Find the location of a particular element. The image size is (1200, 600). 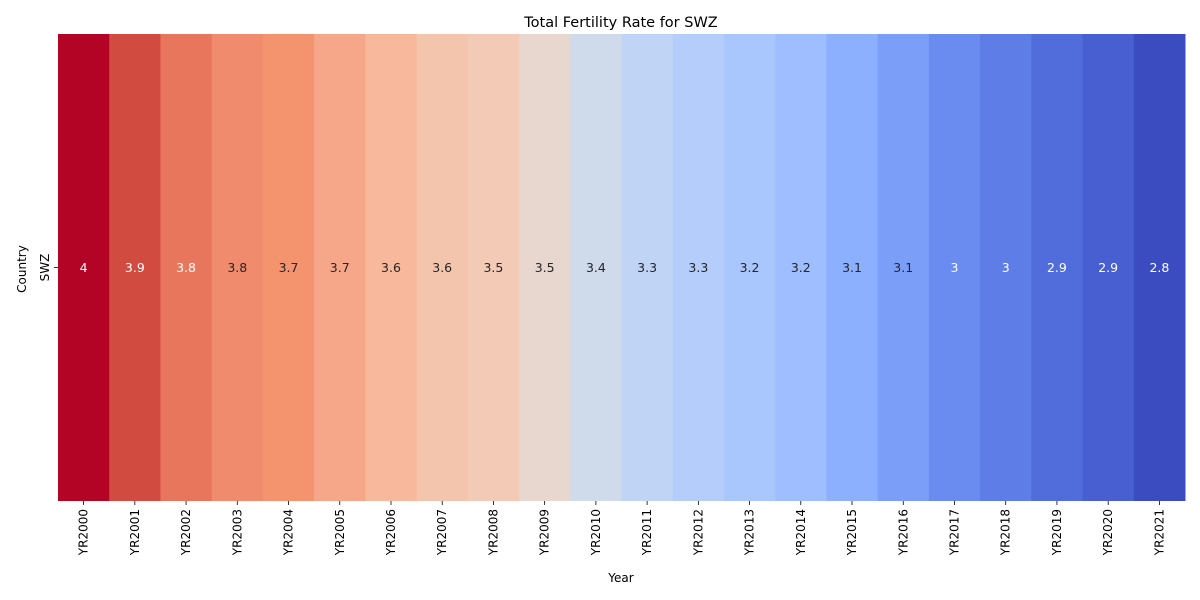

heatmap-cell-yr2006 is located at coordinates (391, 267).